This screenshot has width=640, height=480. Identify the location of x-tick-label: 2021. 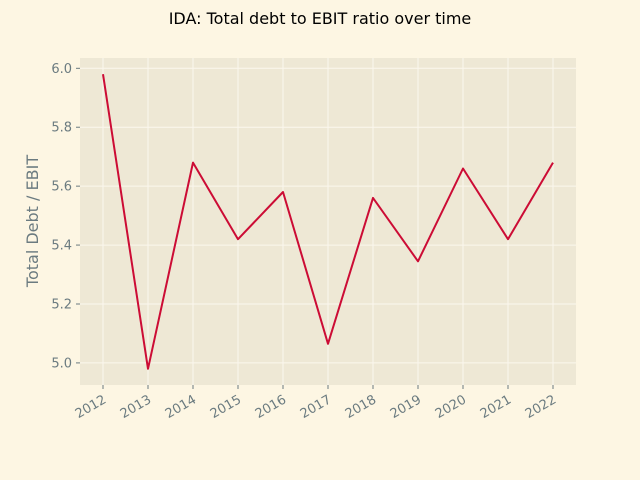
(496, 407).